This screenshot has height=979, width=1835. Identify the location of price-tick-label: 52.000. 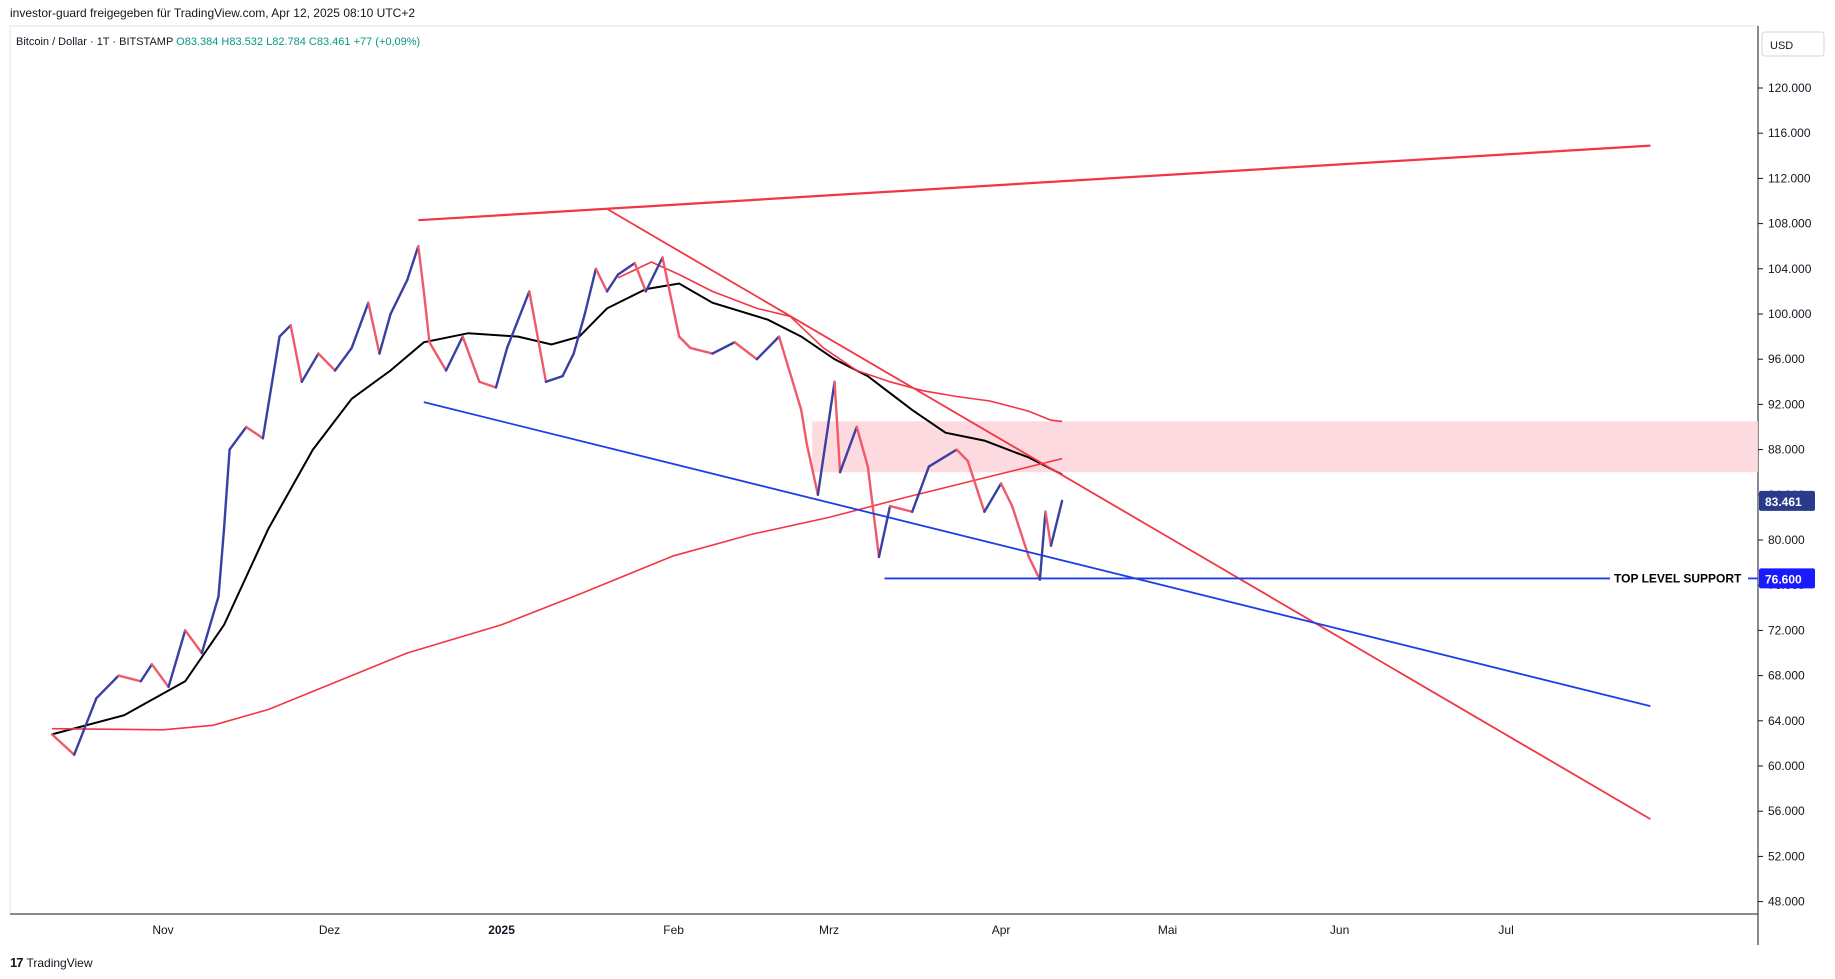
(1786, 856).